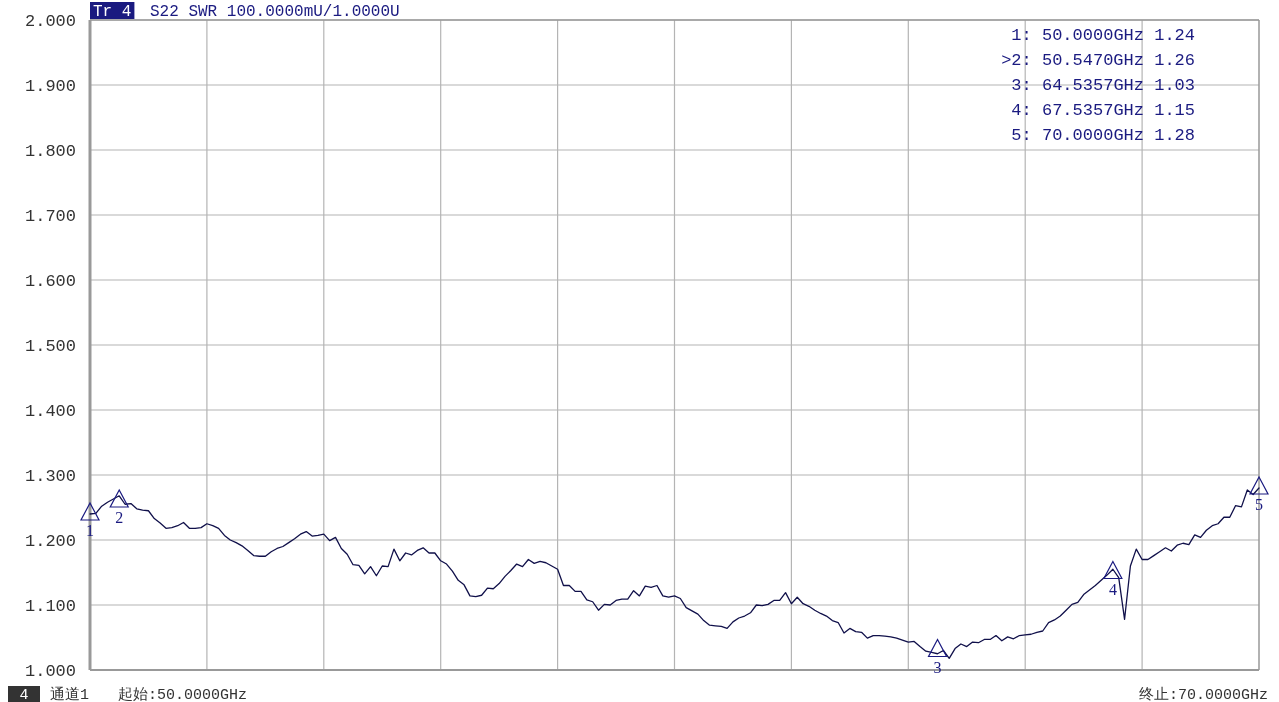 This screenshot has height=702, width=1279. What do you see at coordinates (1203, 694) in the screenshot?
I see `text: 终止:70.0000GHz` at bounding box center [1203, 694].